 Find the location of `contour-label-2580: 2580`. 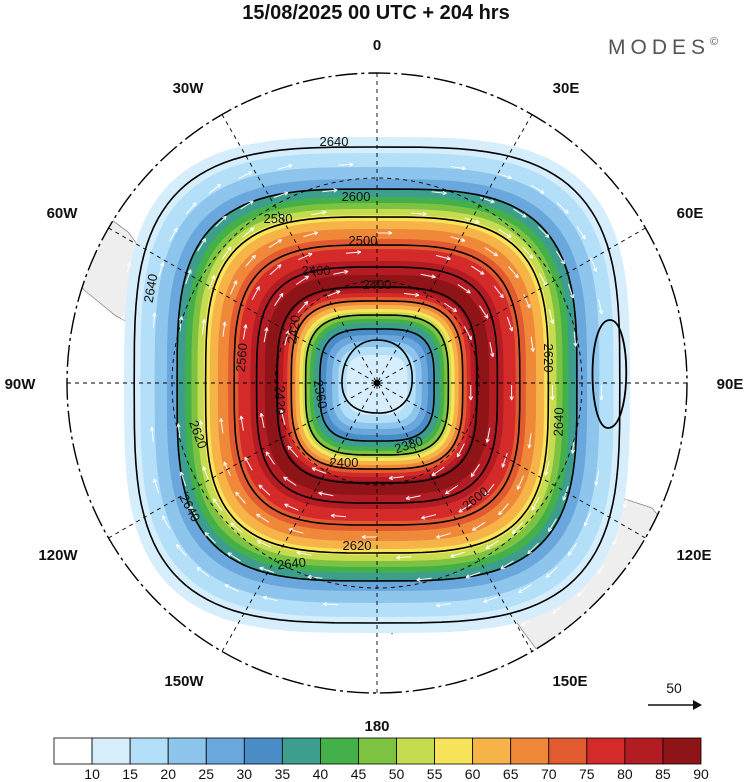

contour-label-2580: 2580 is located at coordinates (278, 218).